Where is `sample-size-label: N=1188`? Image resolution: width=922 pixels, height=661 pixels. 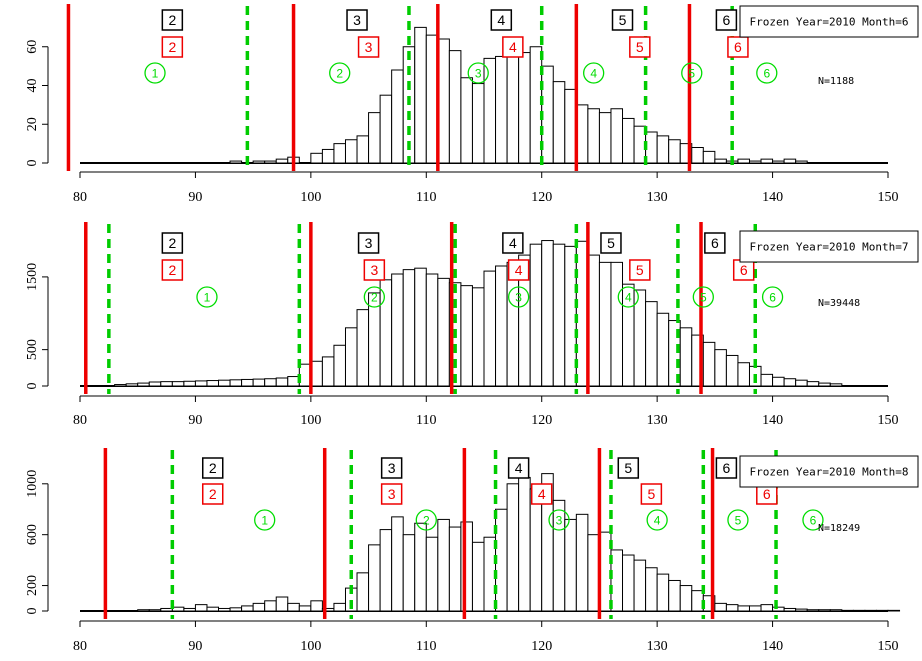
sample-size-label: N=1188 is located at coordinates (836, 81).